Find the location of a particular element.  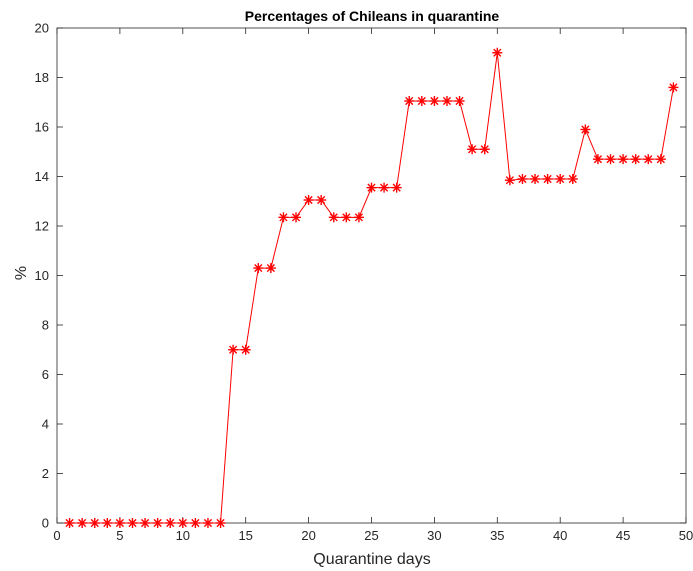

y-tick-label: 6 is located at coordinates (45, 374).